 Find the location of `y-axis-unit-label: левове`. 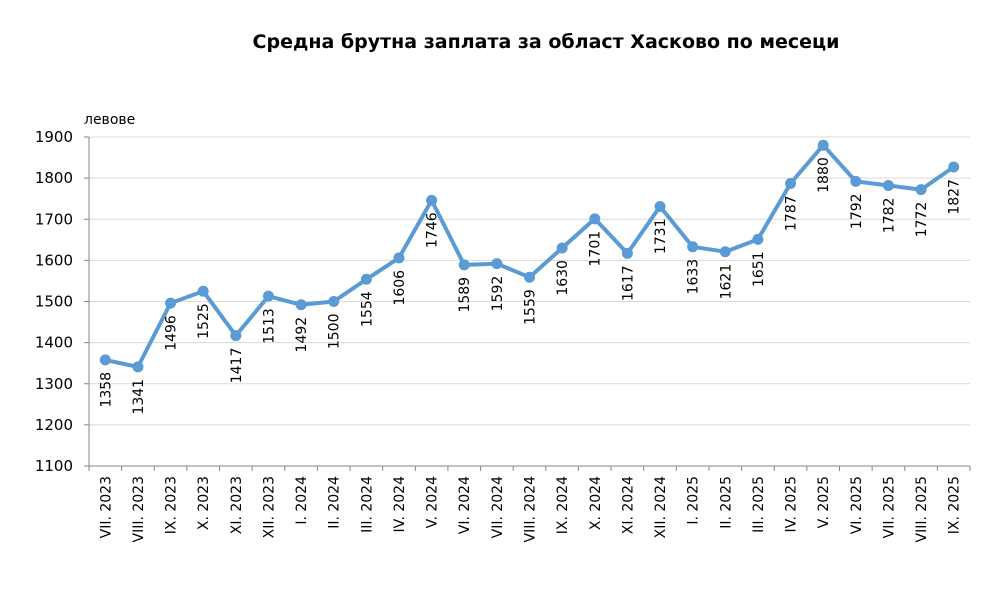

y-axis-unit-label: левове is located at coordinates (109, 120).